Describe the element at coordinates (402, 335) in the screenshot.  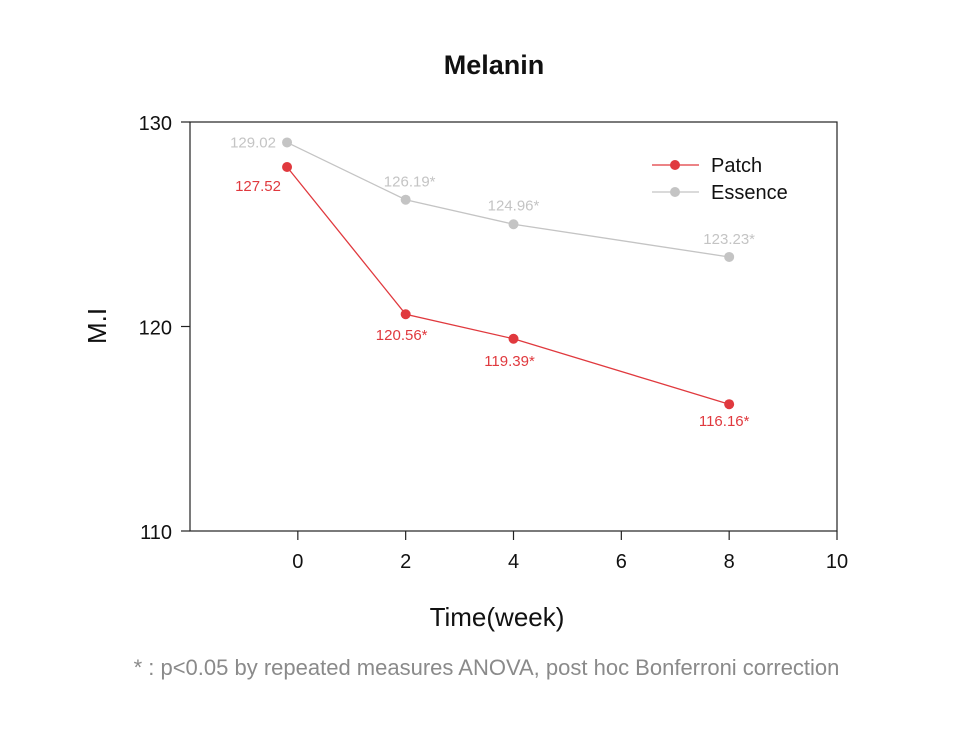
I see `data-label-patch-1: 120.56*` at that location.